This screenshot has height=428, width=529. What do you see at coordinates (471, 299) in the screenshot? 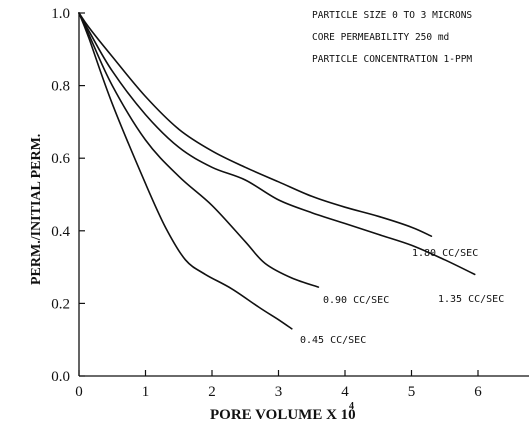
I see `series-label-1-35: 1.35 CC/SEC` at bounding box center [471, 299].